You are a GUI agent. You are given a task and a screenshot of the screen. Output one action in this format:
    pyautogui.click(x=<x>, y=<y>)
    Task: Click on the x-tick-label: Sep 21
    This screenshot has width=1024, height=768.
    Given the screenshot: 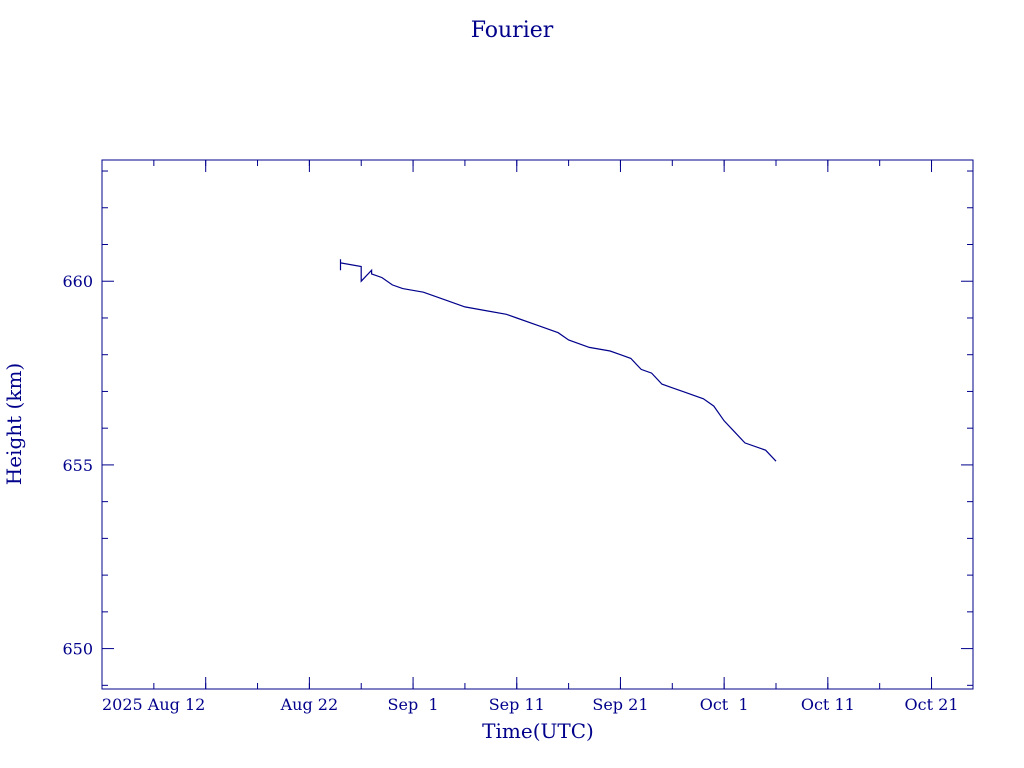 What is the action you would take?
    pyautogui.click(x=620, y=704)
    